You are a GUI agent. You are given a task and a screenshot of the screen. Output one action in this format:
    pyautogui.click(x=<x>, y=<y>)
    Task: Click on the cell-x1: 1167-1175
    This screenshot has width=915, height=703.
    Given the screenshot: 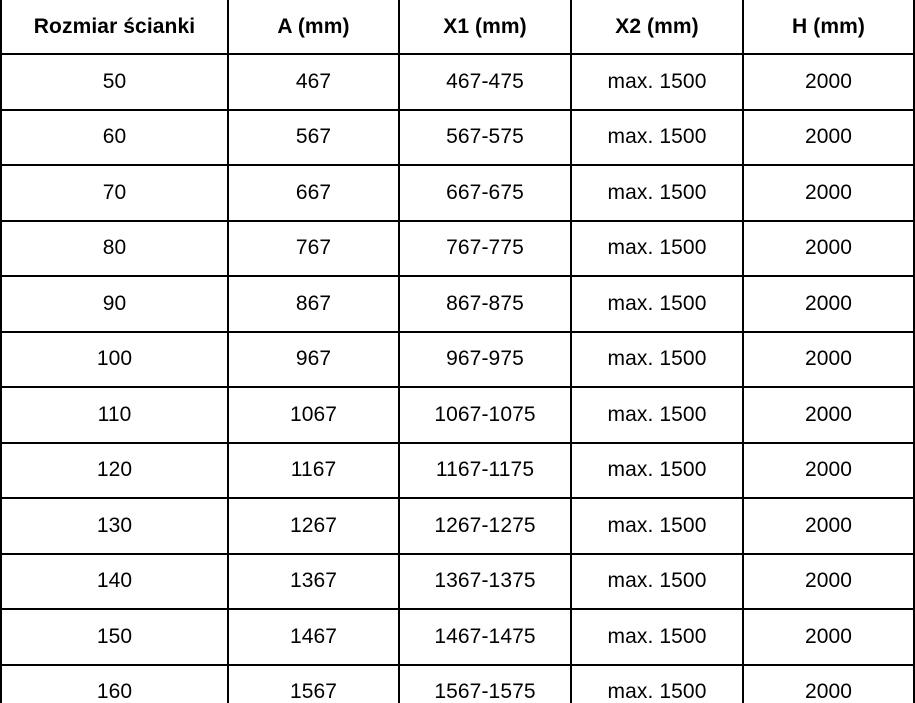 What is the action you would take?
    pyautogui.click(x=485, y=470)
    